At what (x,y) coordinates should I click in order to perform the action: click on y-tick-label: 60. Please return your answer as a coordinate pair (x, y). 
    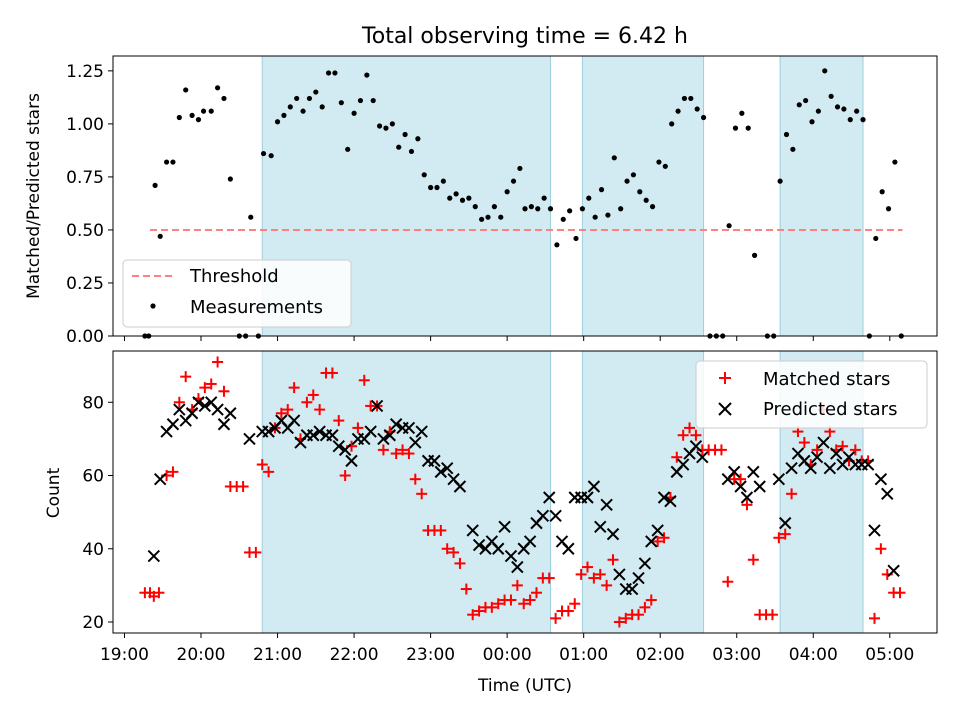
    Looking at the image, I should click on (93, 477).